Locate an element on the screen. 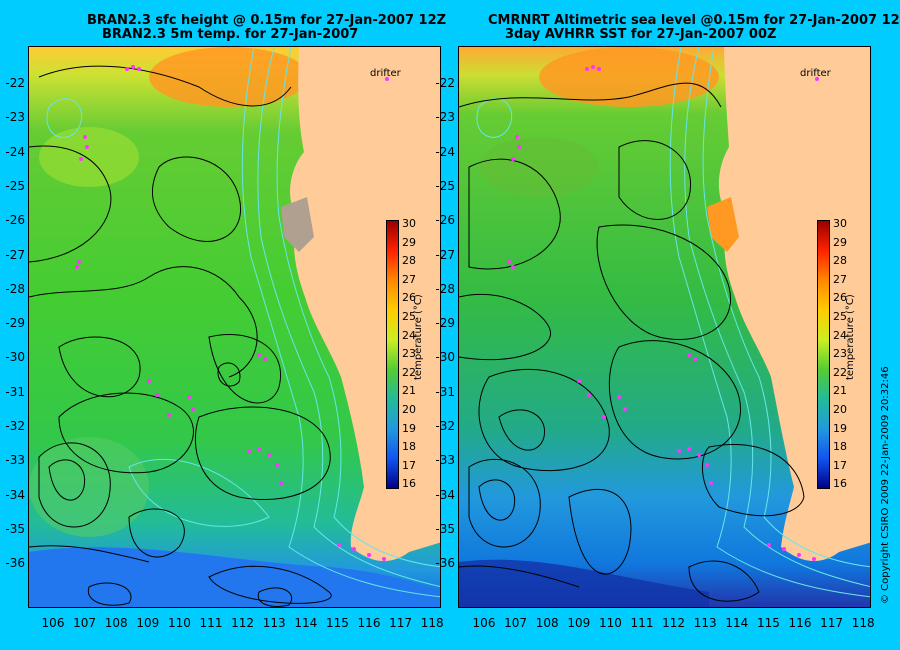 This screenshot has width=900, height=650. colorbar-tick-label: 27 is located at coordinates (840, 279).